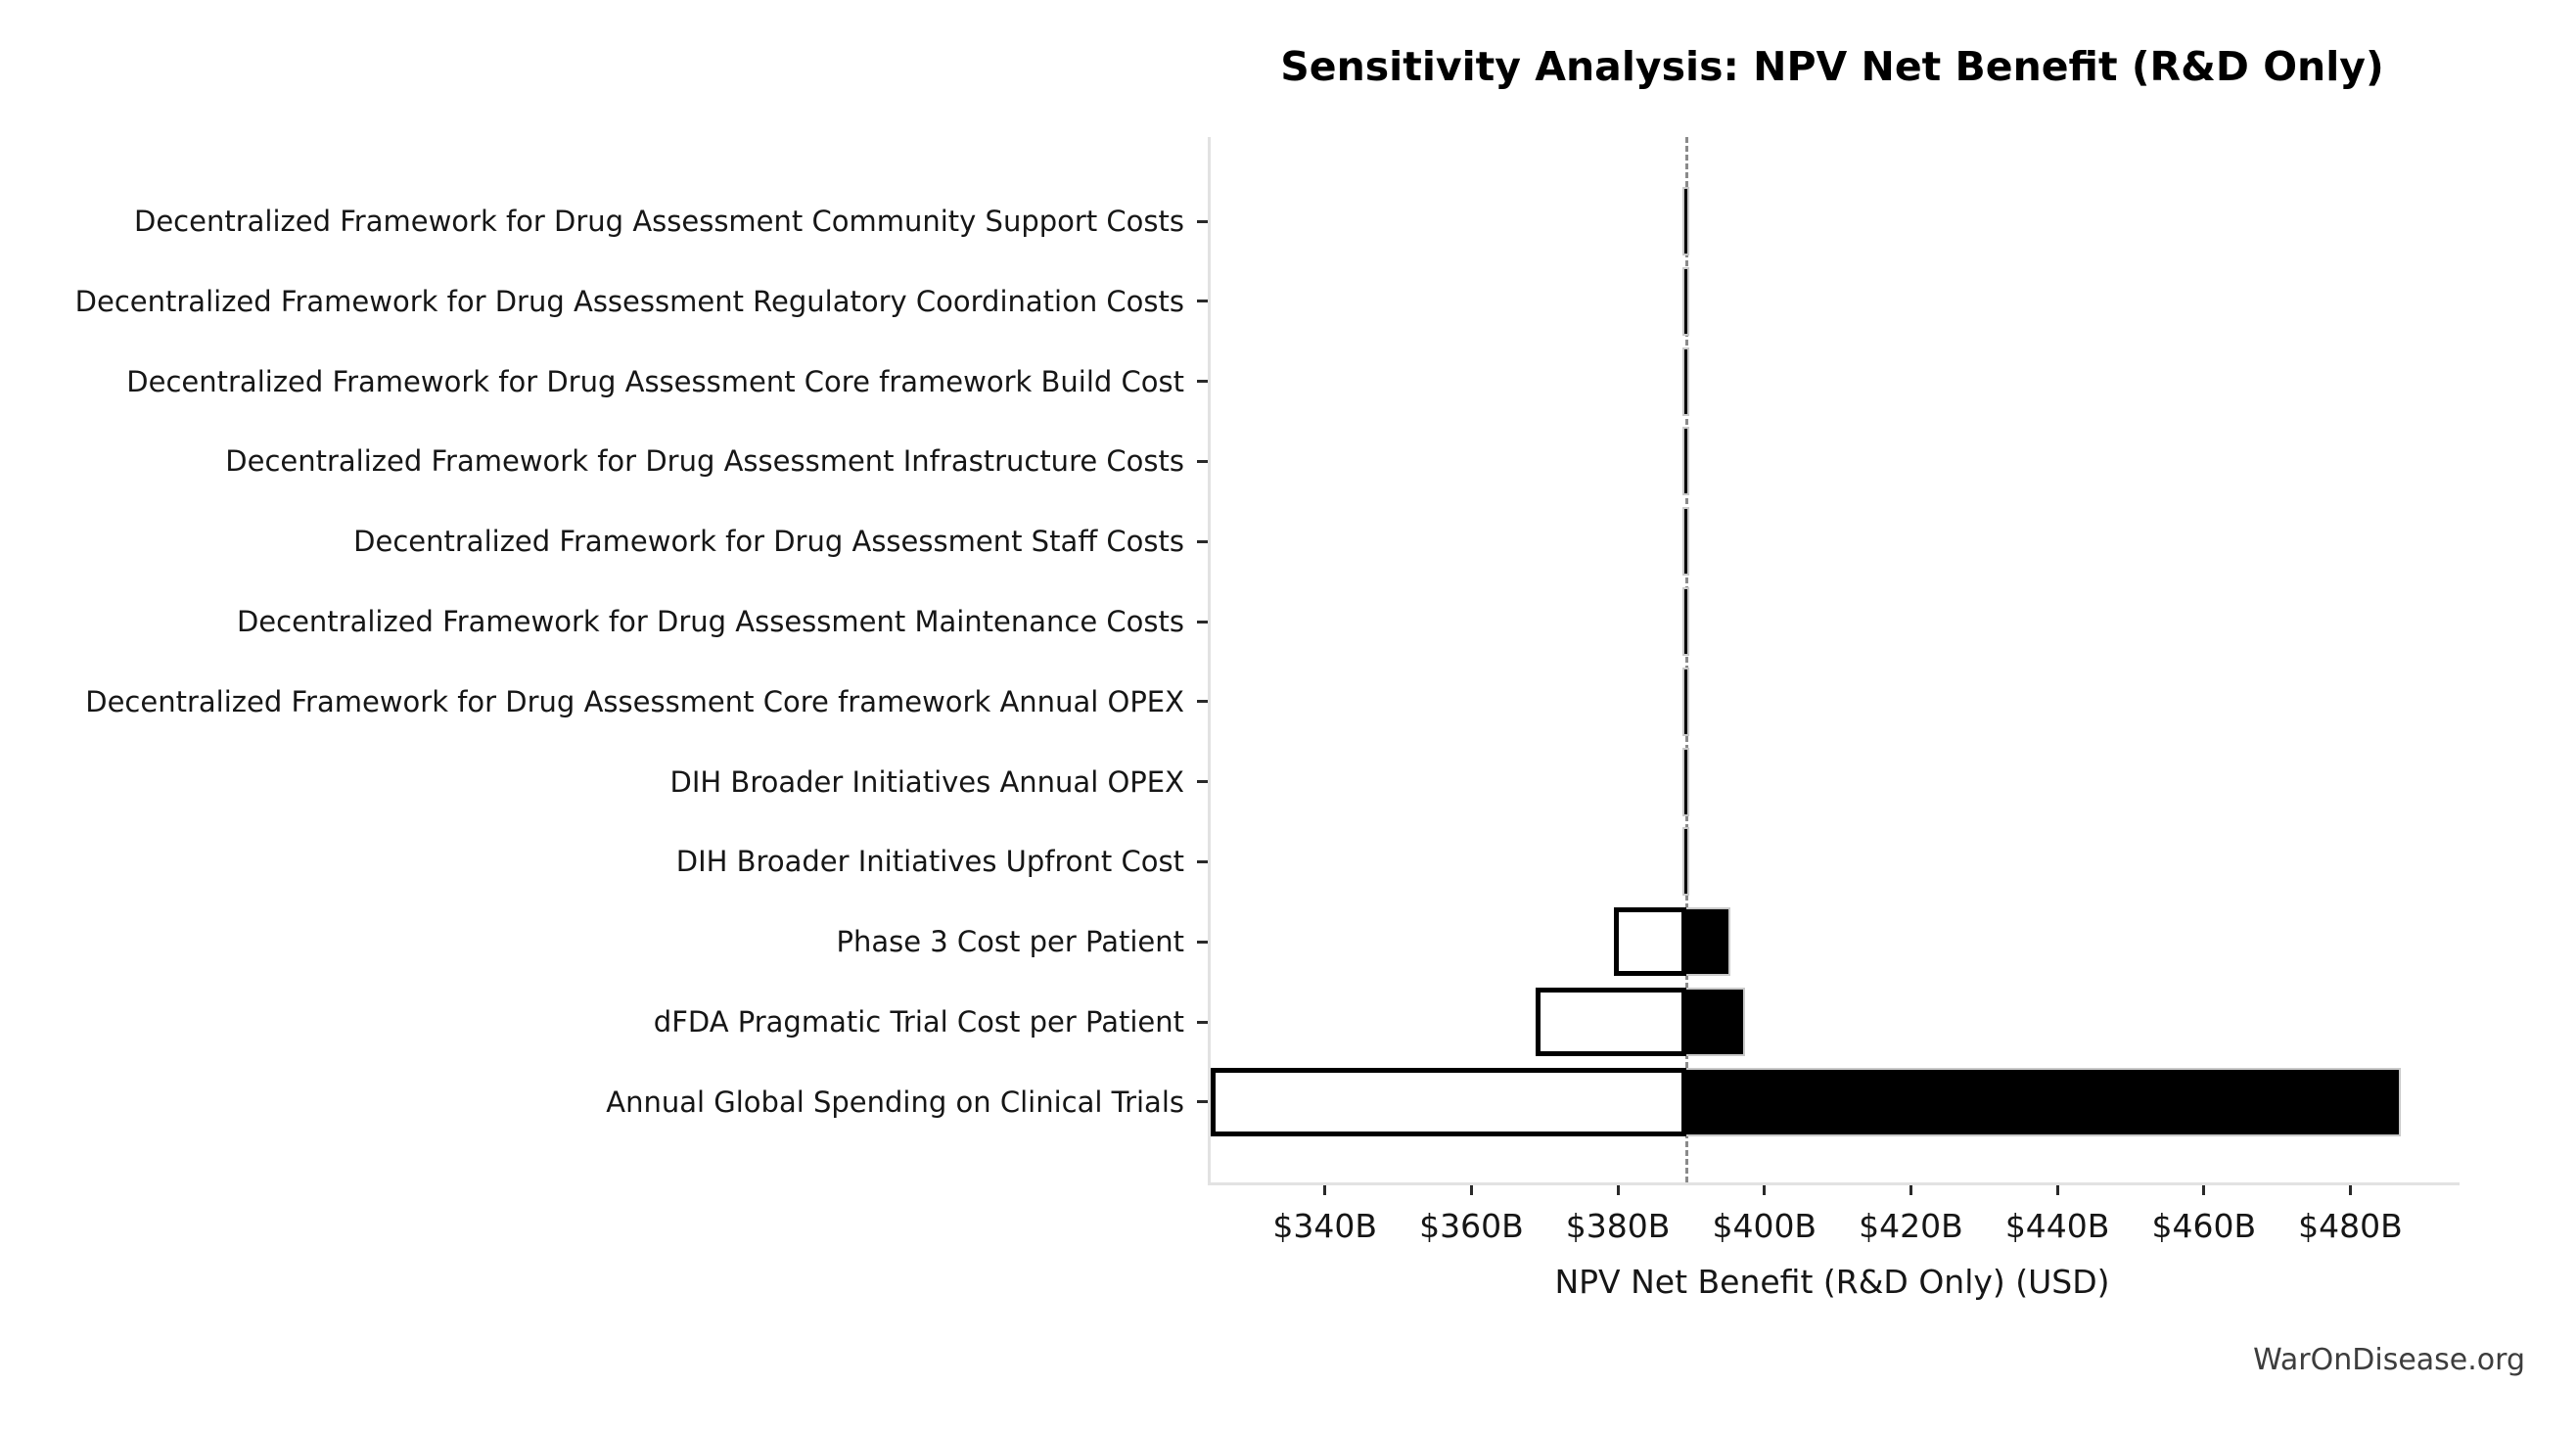  What do you see at coordinates (1618, 1226) in the screenshot?
I see `x-tick-label-2: $380B` at bounding box center [1618, 1226].